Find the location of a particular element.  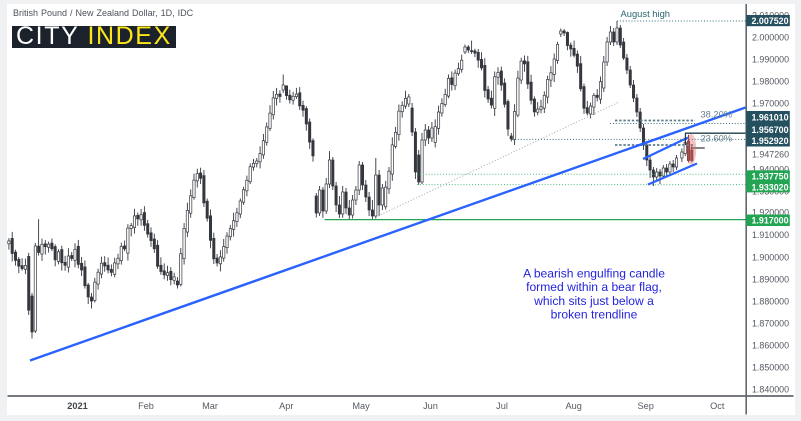

svg-text: which sits just below a is located at coordinates (593, 301).